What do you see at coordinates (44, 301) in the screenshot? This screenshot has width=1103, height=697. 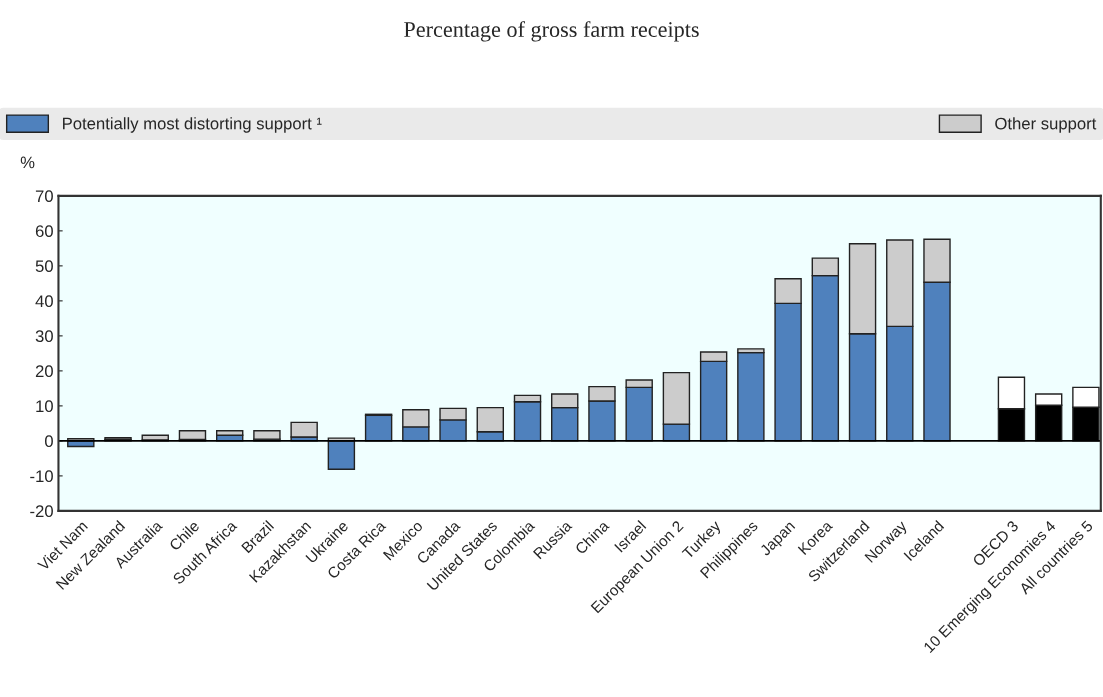 I see `y-tick-label: 40` at bounding box center [44, 301].